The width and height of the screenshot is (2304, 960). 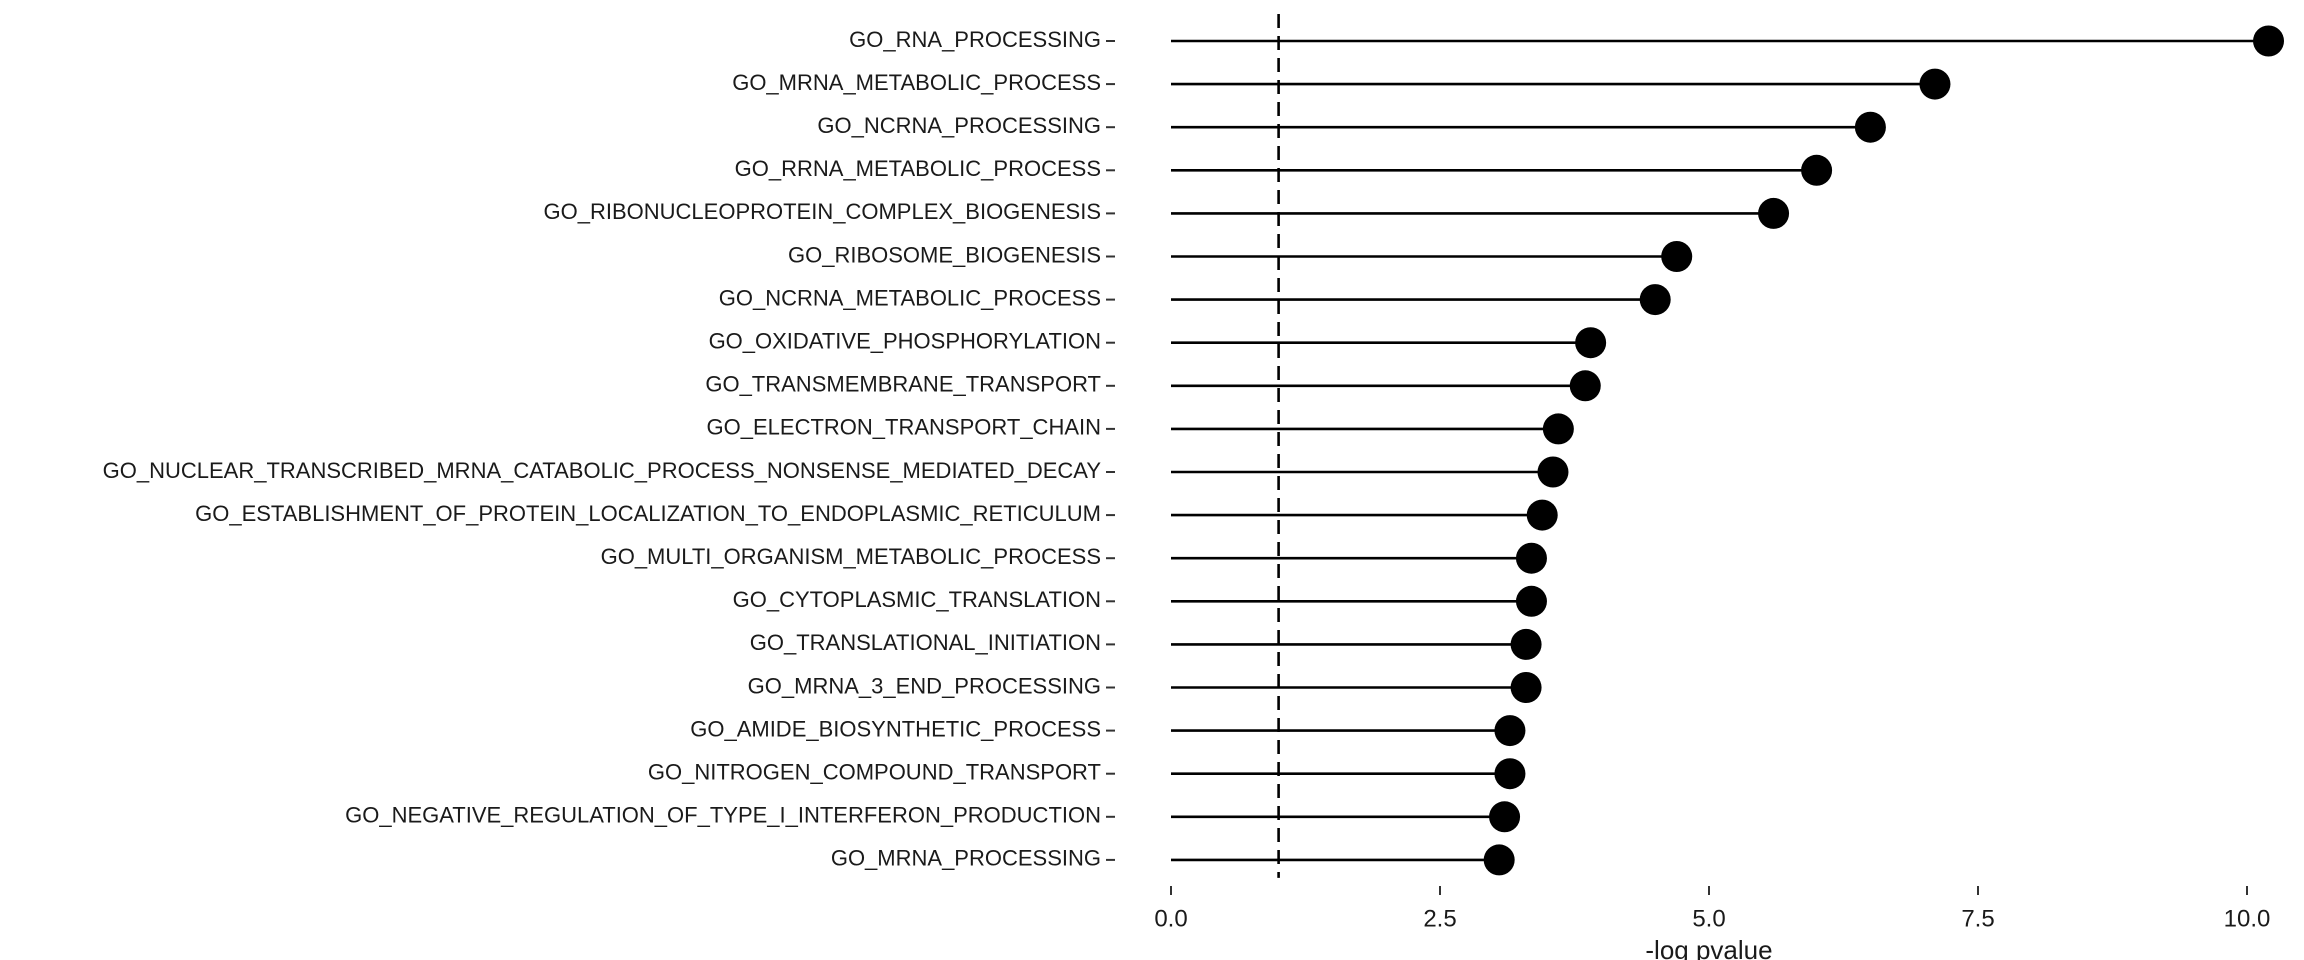 I want to click on category-label: GO_NCRNA_PROCESSING, so click(x=959, y=125).